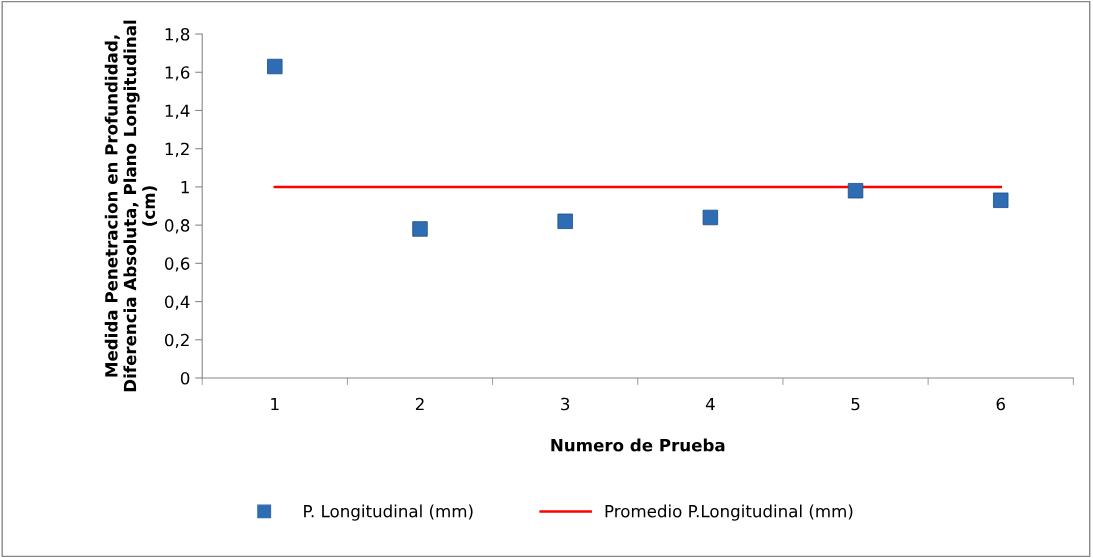 This screenshot has height=558, width=1093. What do you see at coordinates (638, 445) in the screenshot?
I see `x-axis-title: Numero de Prueba` at bounding box center [638, 445].